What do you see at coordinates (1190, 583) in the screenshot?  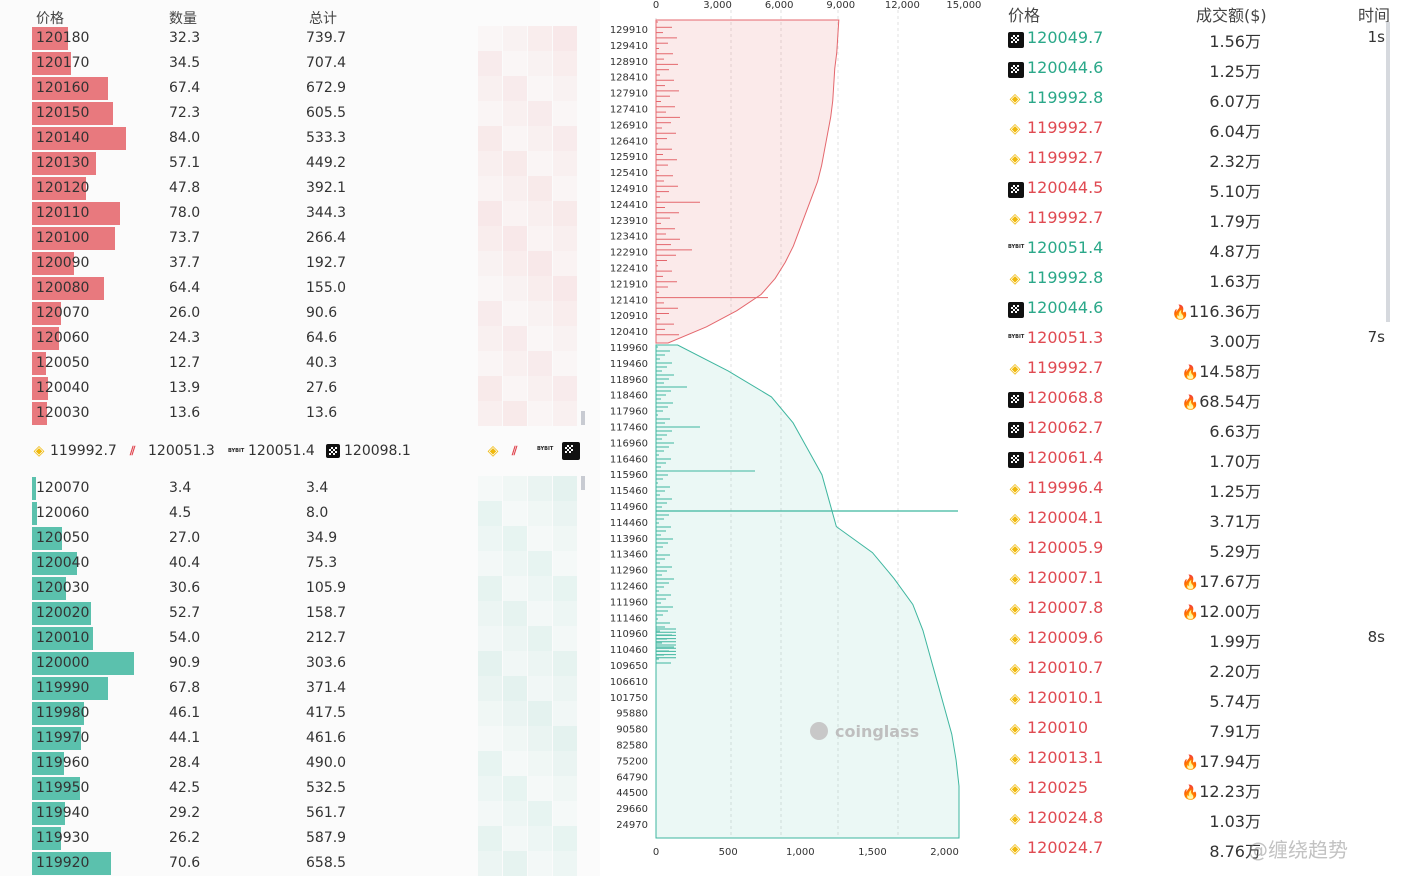 I see `fire-icon: 🔥` at bounding box center [1190, 583].